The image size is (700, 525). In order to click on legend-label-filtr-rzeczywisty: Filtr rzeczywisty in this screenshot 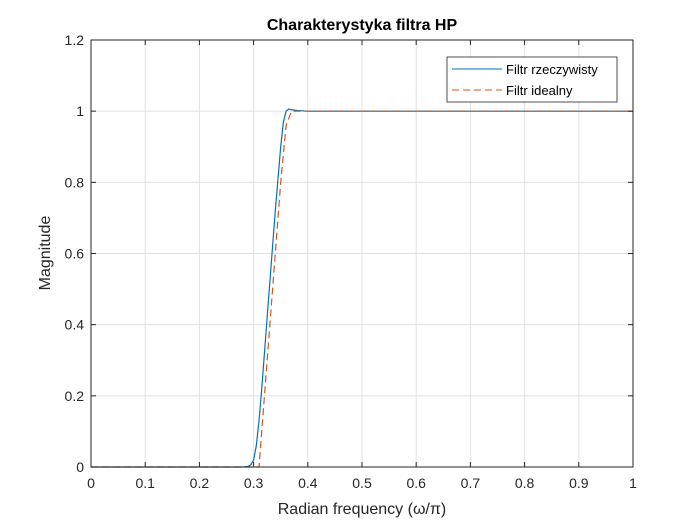, I will do `click(552, 69)`.